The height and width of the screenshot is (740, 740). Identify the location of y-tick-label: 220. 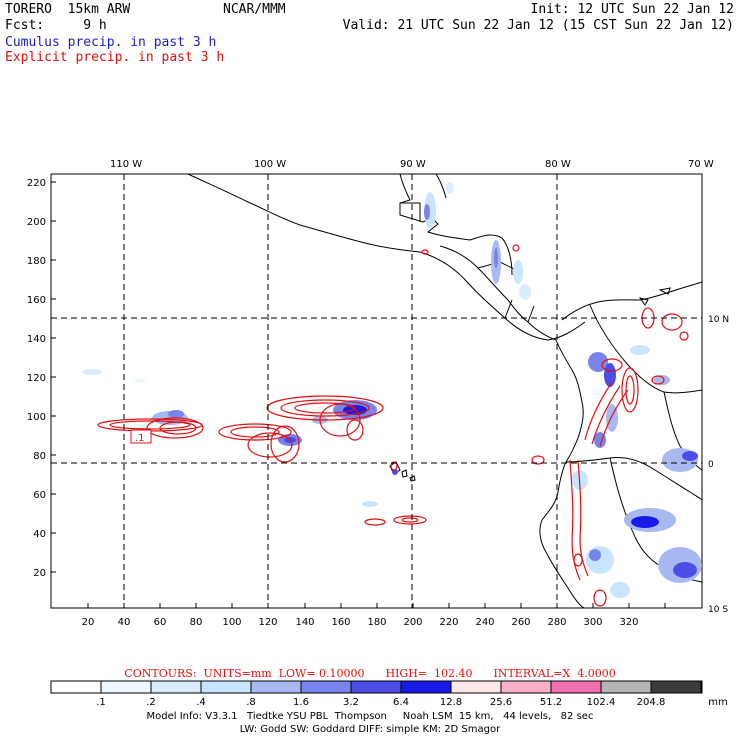
(36, 183).